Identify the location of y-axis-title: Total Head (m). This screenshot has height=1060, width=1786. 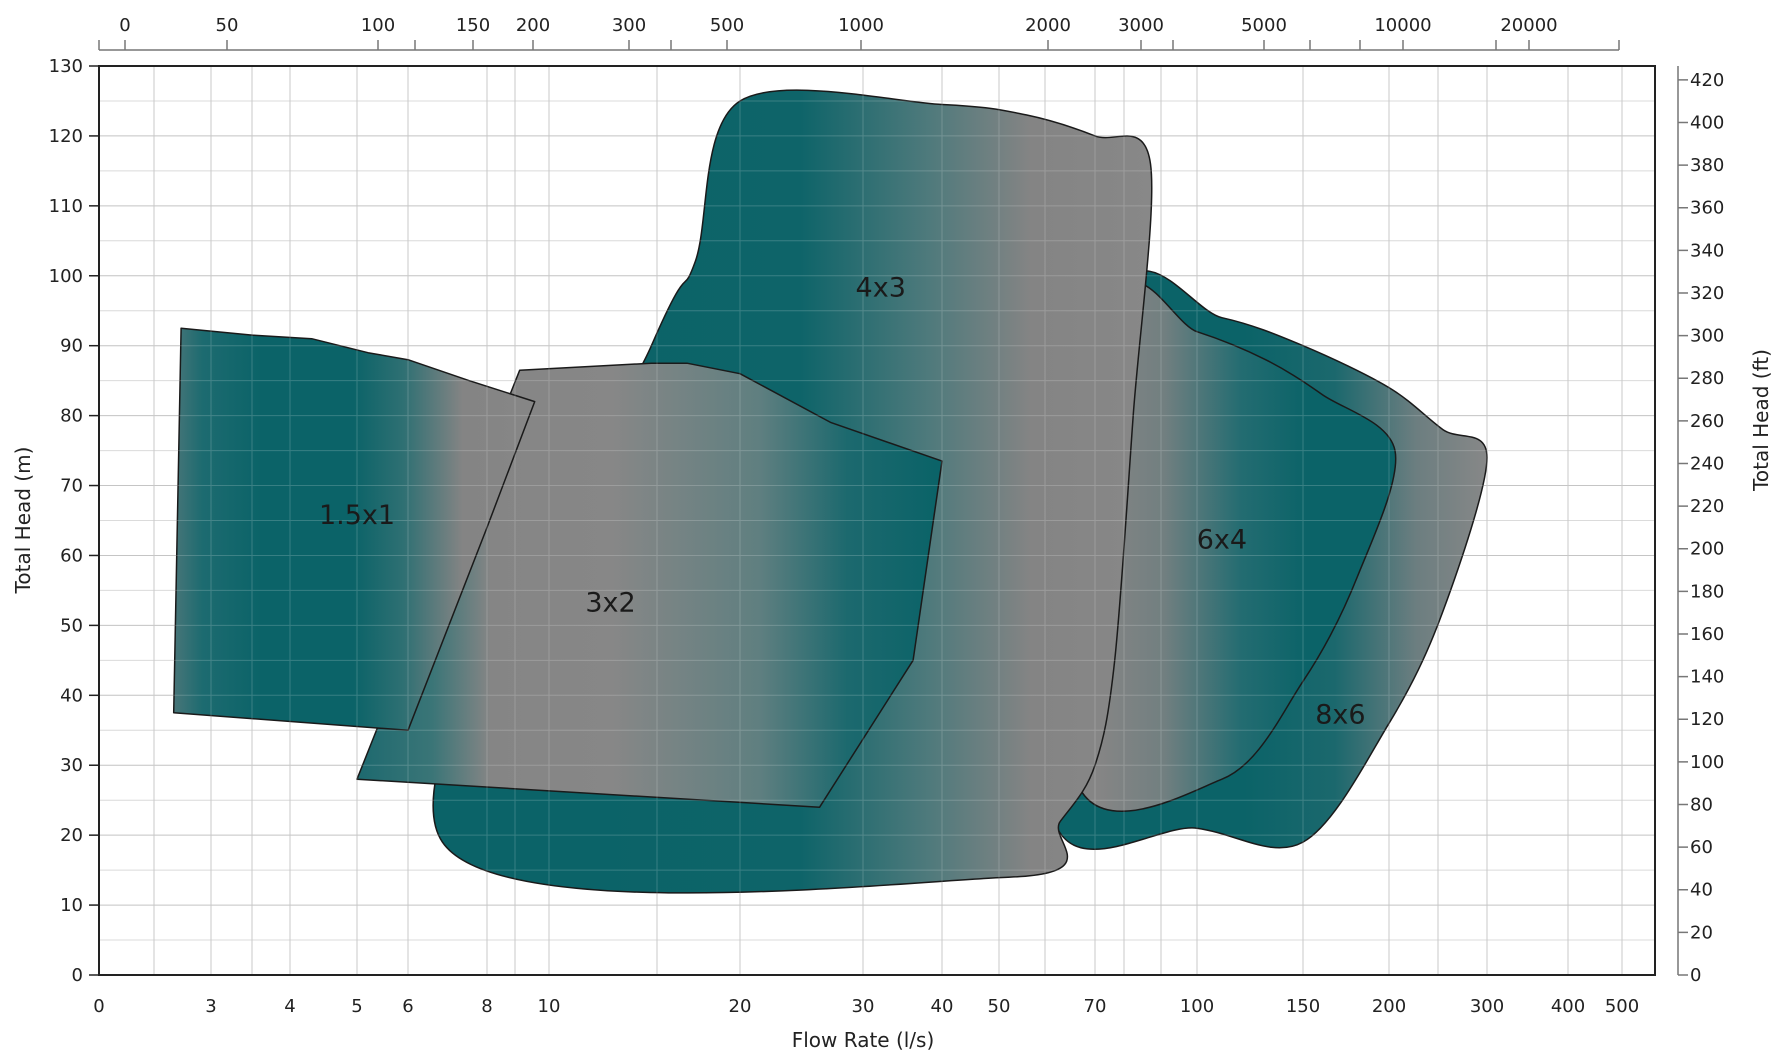
(23, 521).